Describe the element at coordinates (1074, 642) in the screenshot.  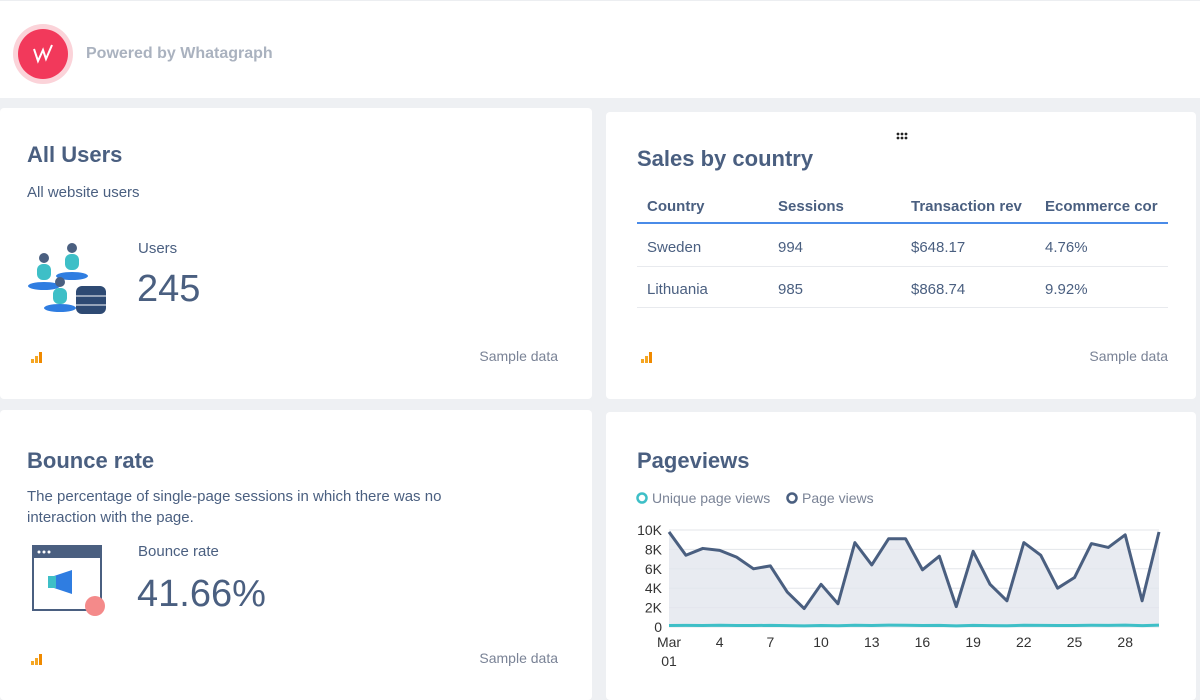
I see `x-tick-label: 25` at that location.